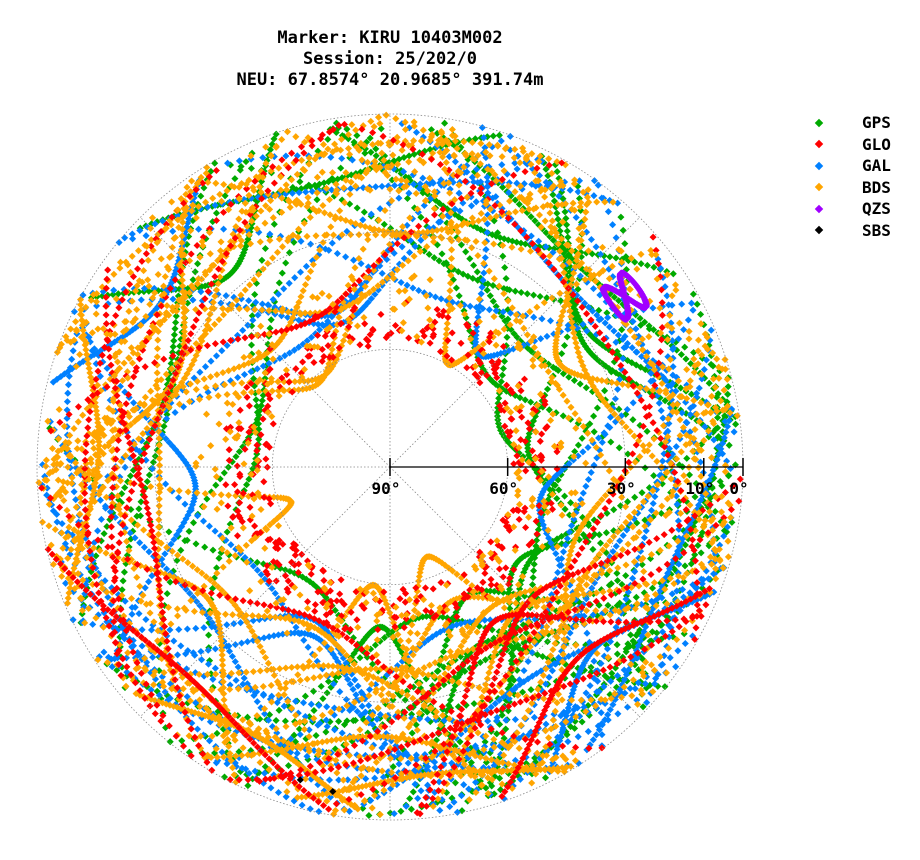 The height and width of the screenshot is (860, 920). Describe the element at coordinates (876, 122) in the screenshot. I see `legend-label-gps: GPS` at that location.